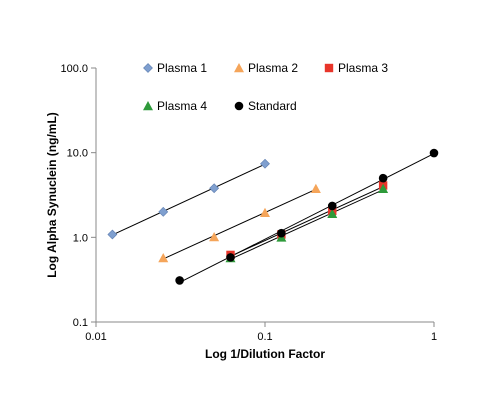  I want to click on legend-item-standard: Standard, so click(265, 106).